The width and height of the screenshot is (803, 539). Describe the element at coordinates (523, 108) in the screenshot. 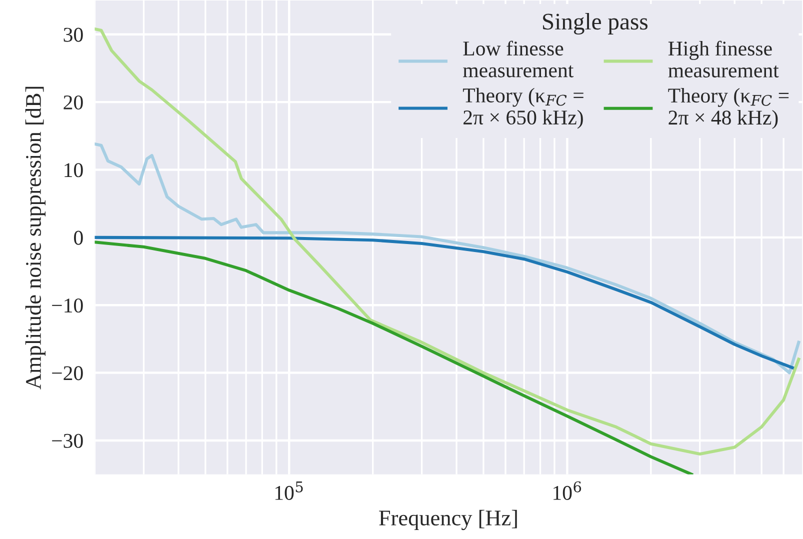

I see `legend-label: Theory (κ$_{FC}$ = 2π × 650 kHz)` at that location.